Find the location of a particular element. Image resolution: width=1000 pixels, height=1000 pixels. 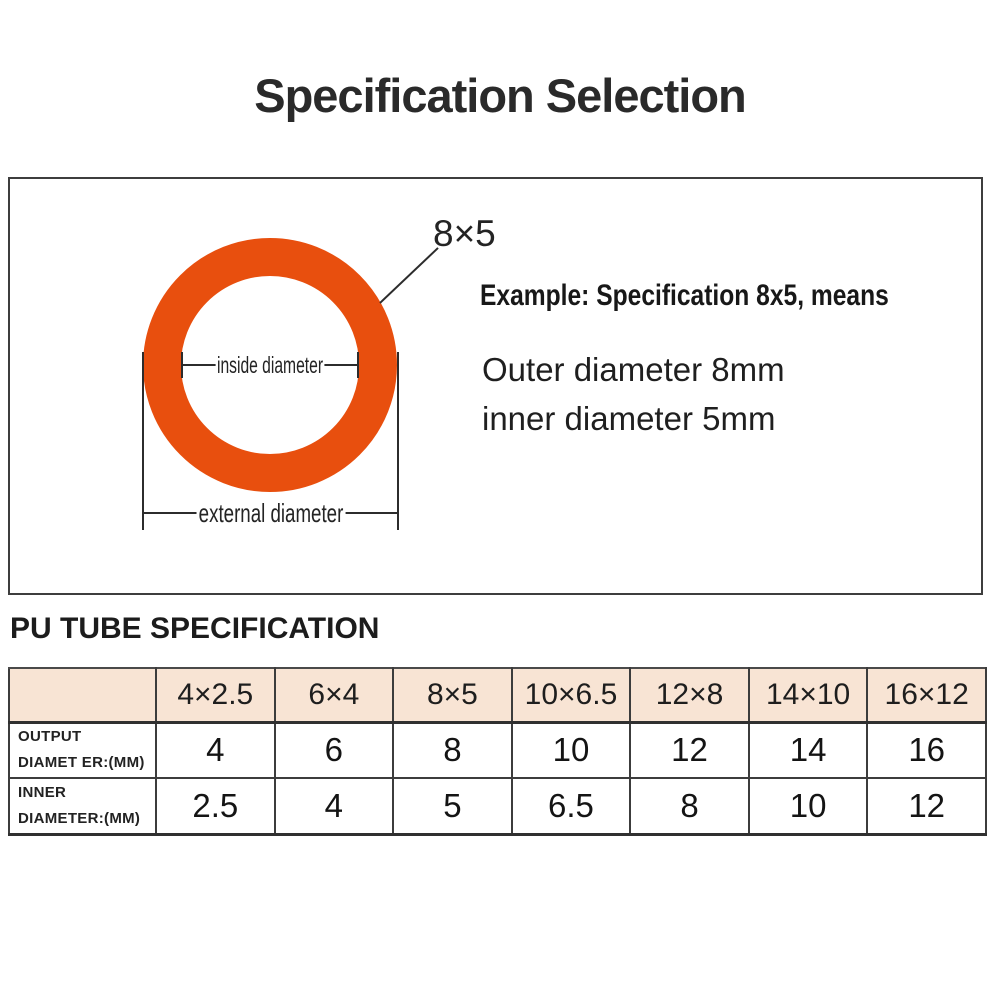

spec-value-cell: 6 is located at coordinates (334, 750).